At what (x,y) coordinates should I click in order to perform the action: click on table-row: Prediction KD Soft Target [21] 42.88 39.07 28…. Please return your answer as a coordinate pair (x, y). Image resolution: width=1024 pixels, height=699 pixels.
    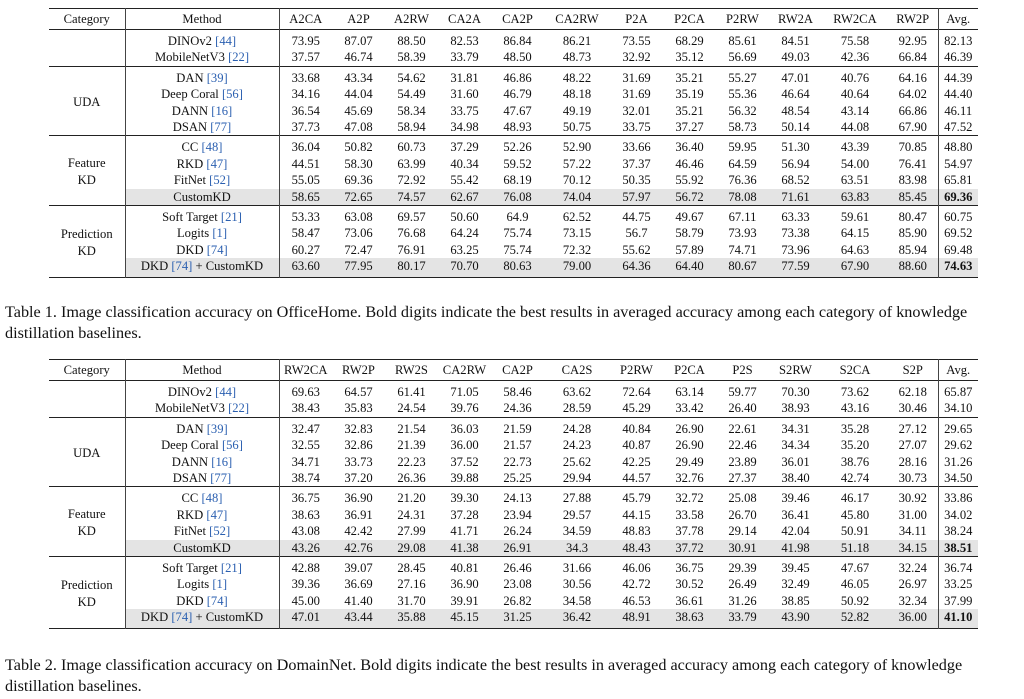
    Looking at the image, I should click on (513, 592).